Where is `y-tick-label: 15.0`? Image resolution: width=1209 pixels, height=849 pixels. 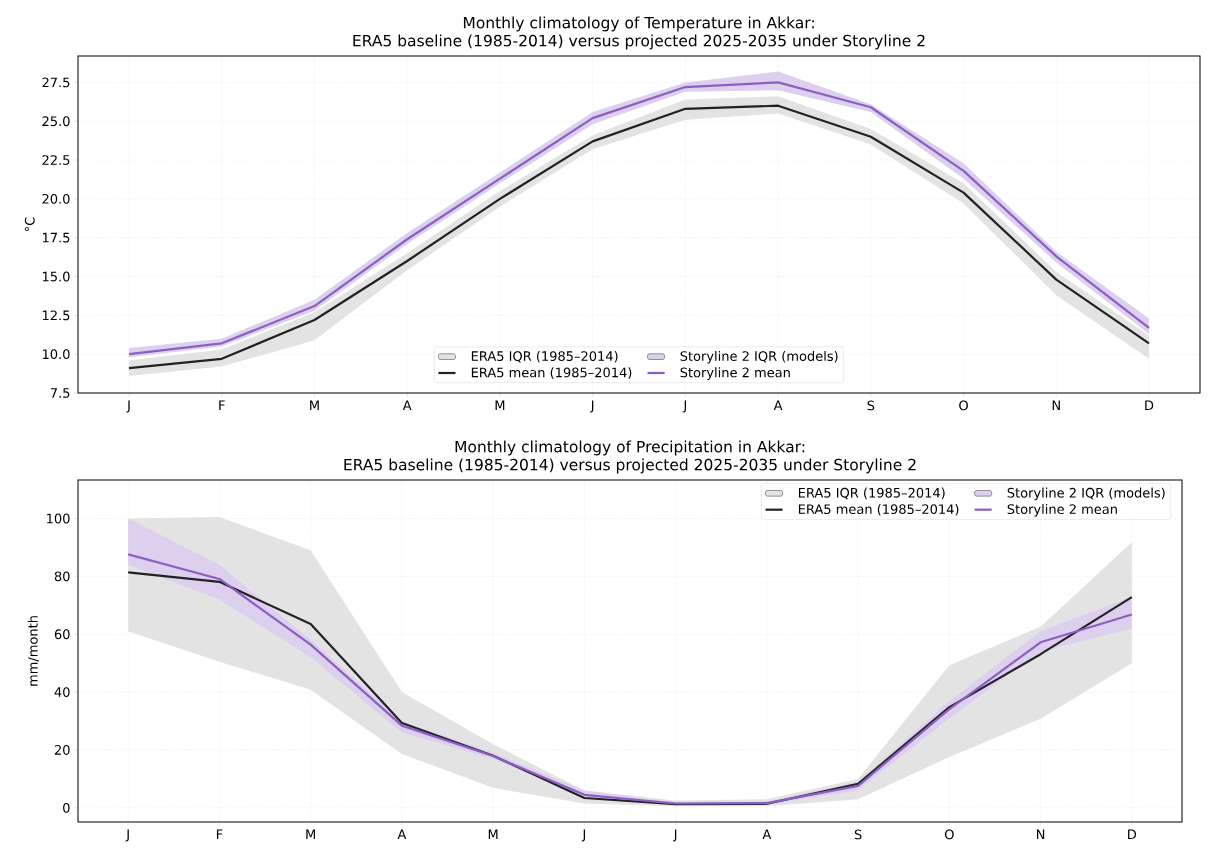
y-tick-label: 15.0 is located at coordinates (56, 276).